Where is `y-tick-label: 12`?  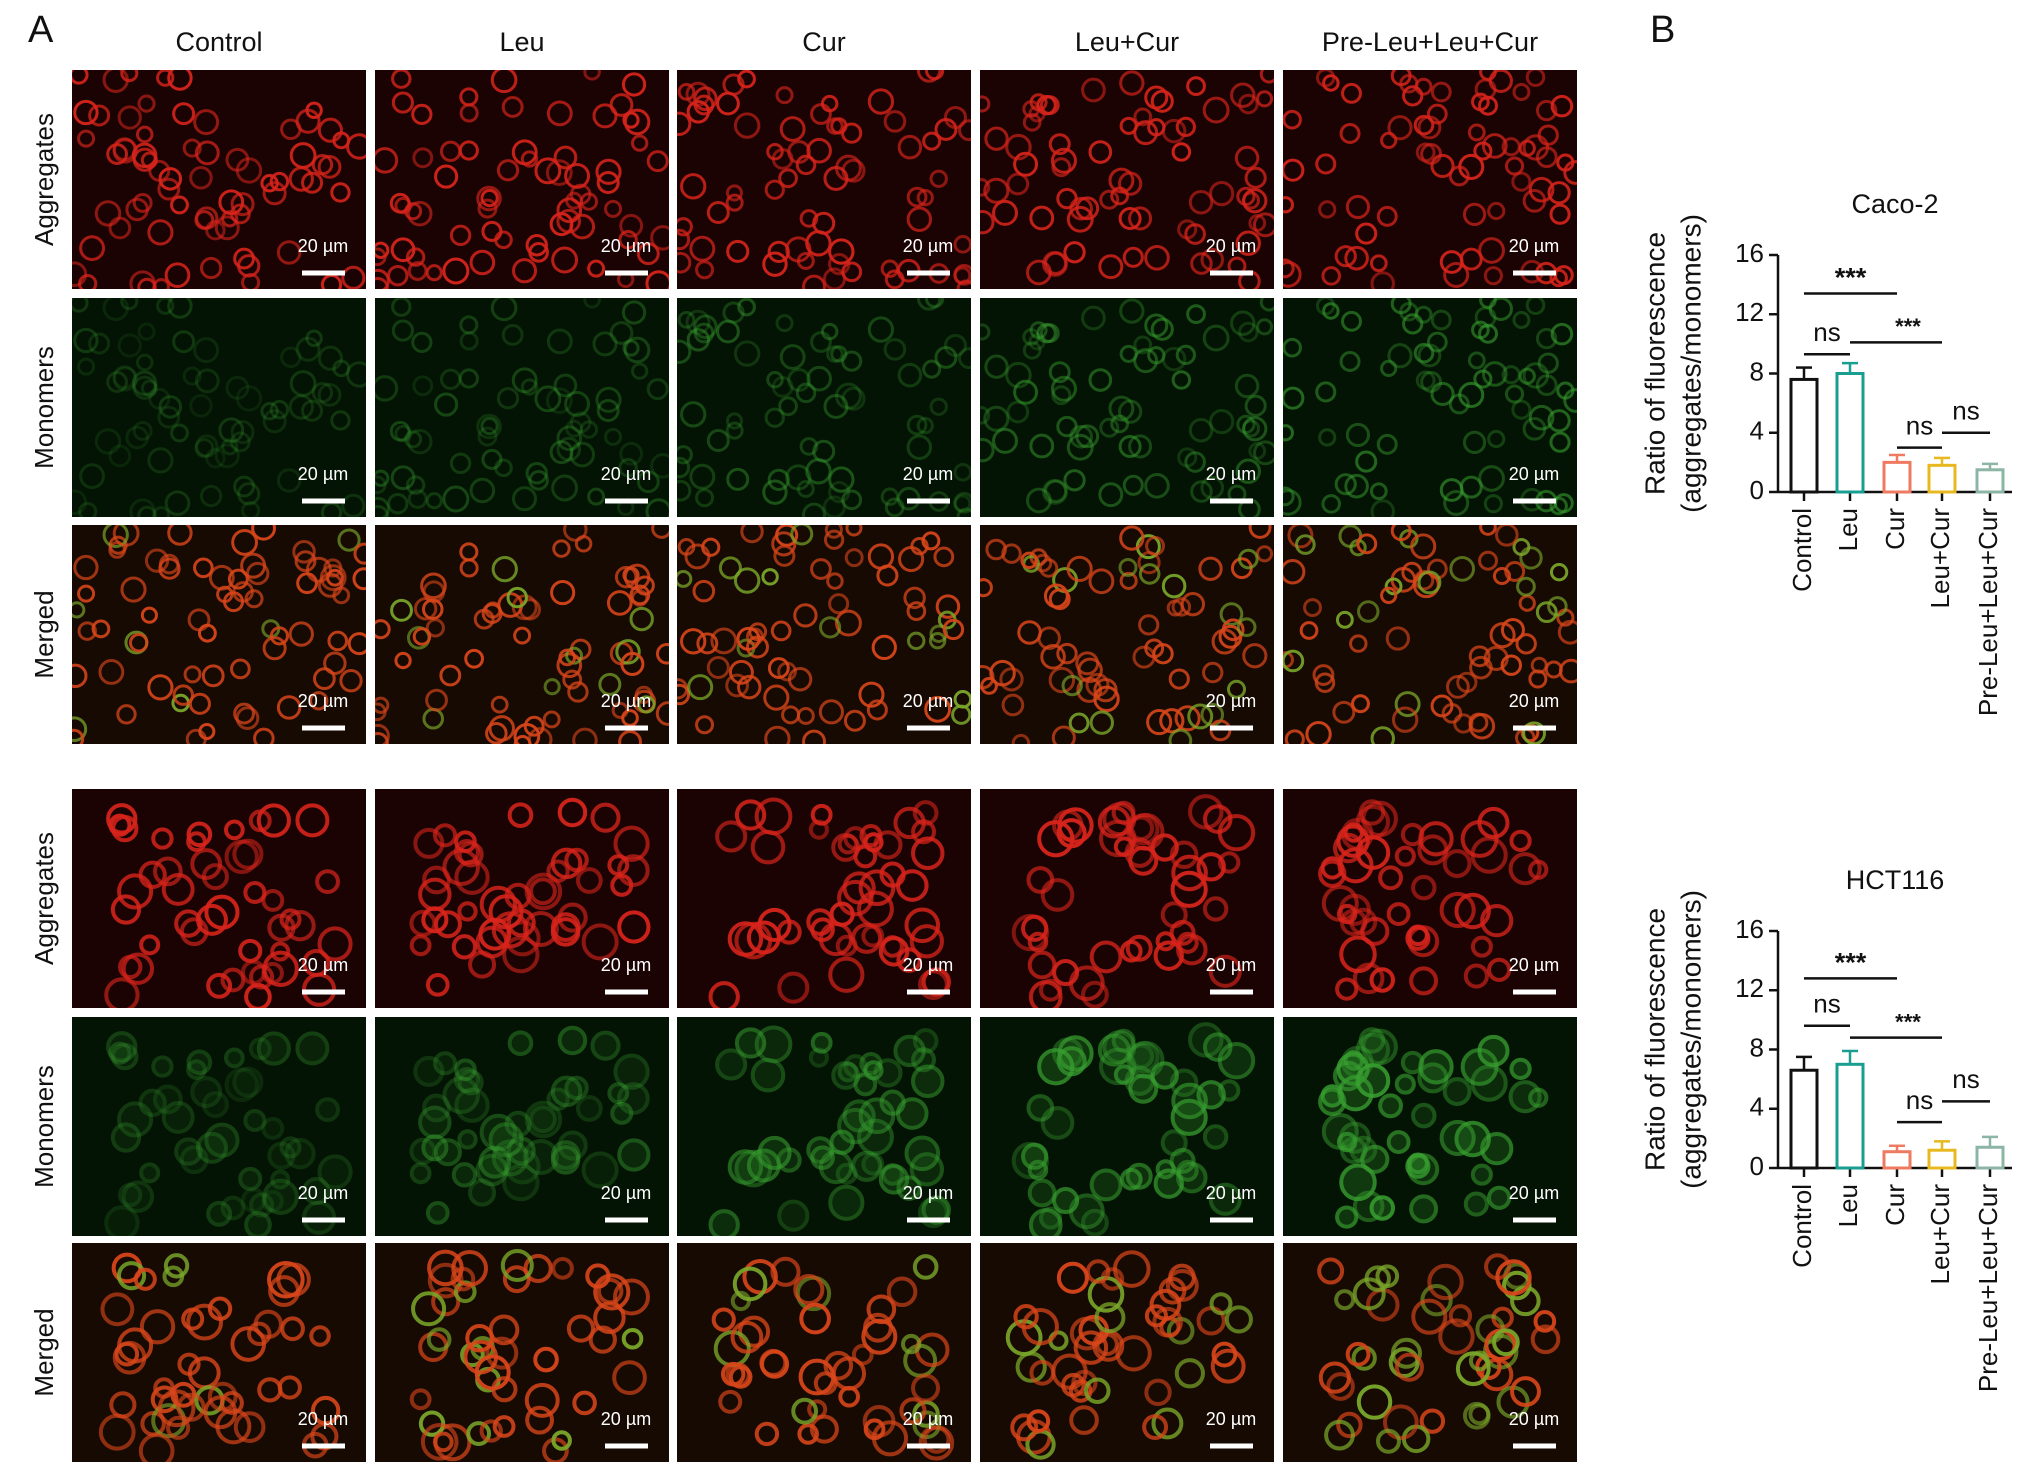
y-tick-label: 12 is located at coordinates (1749, 988).